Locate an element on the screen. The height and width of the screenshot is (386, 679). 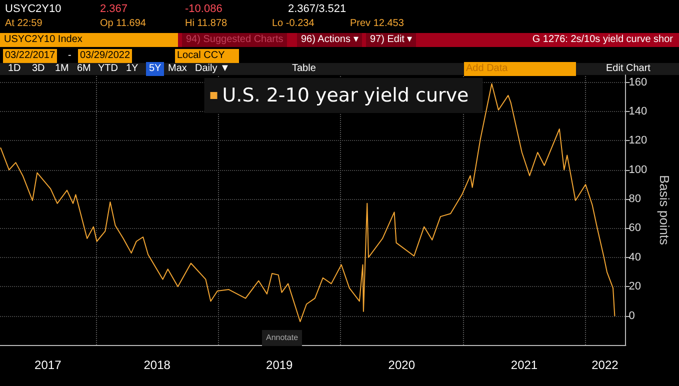
text: 3D is located at coordinates (38, 69).